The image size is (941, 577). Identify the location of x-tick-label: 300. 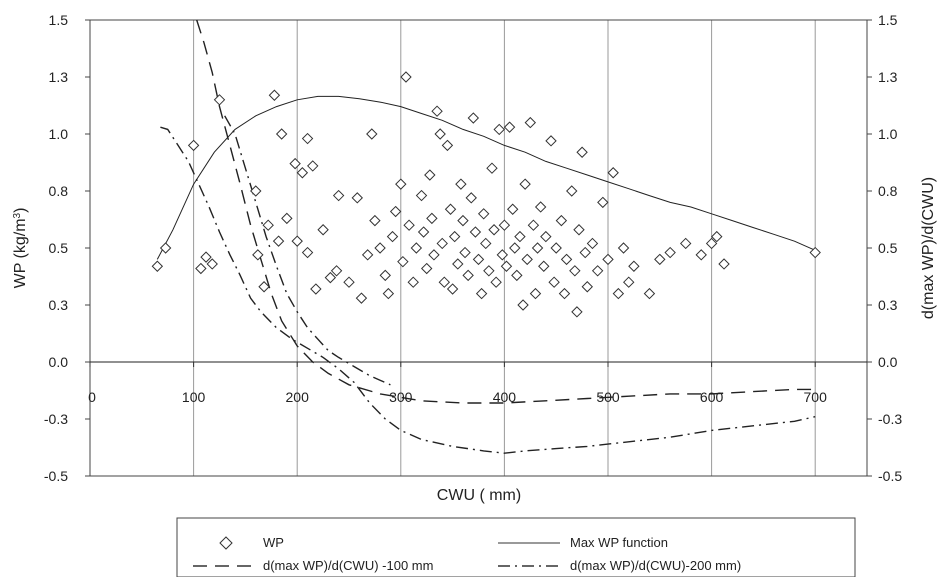
(401, 397).